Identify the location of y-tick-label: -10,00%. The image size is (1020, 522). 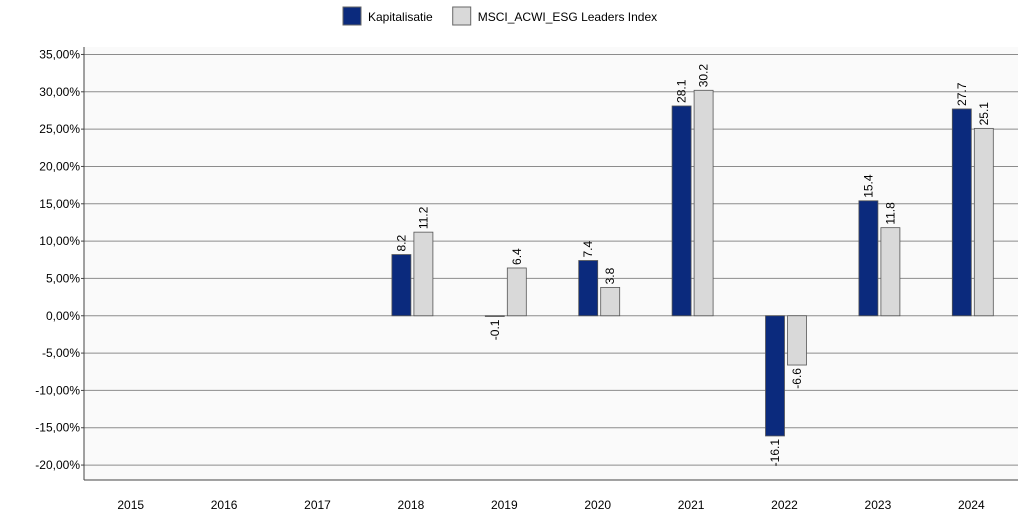
(57, 390).